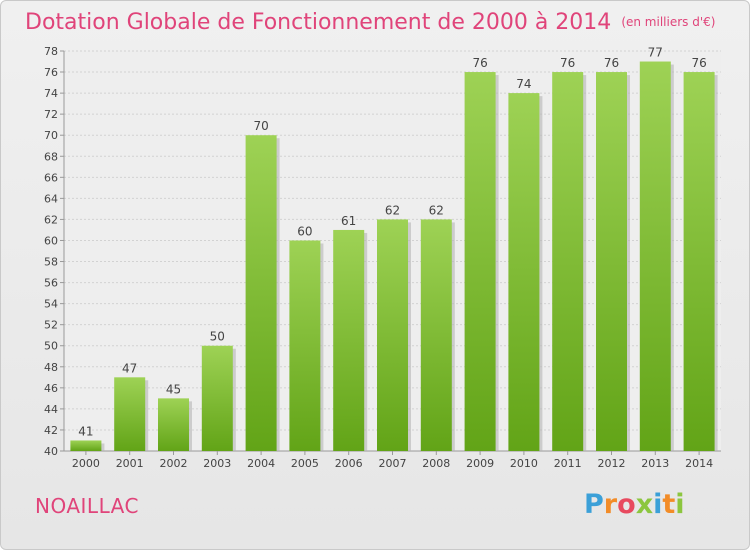 The image size is (750, 550). What do you see at coordinates (51, 135) in the screenshot?
I see `y-tick-label: 70` at bounding box center [51, 135].